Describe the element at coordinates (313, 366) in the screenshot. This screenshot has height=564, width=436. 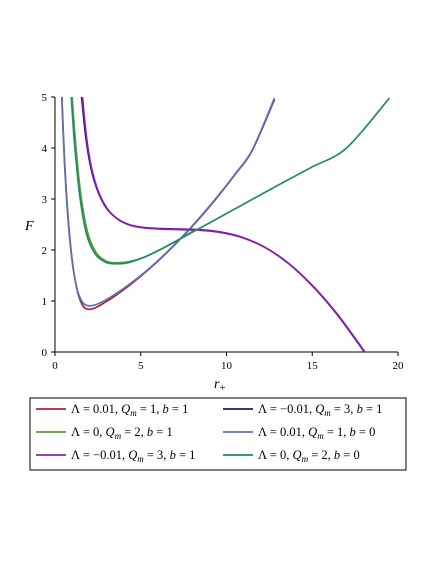
I see `x-tick-label: 15` at that location.